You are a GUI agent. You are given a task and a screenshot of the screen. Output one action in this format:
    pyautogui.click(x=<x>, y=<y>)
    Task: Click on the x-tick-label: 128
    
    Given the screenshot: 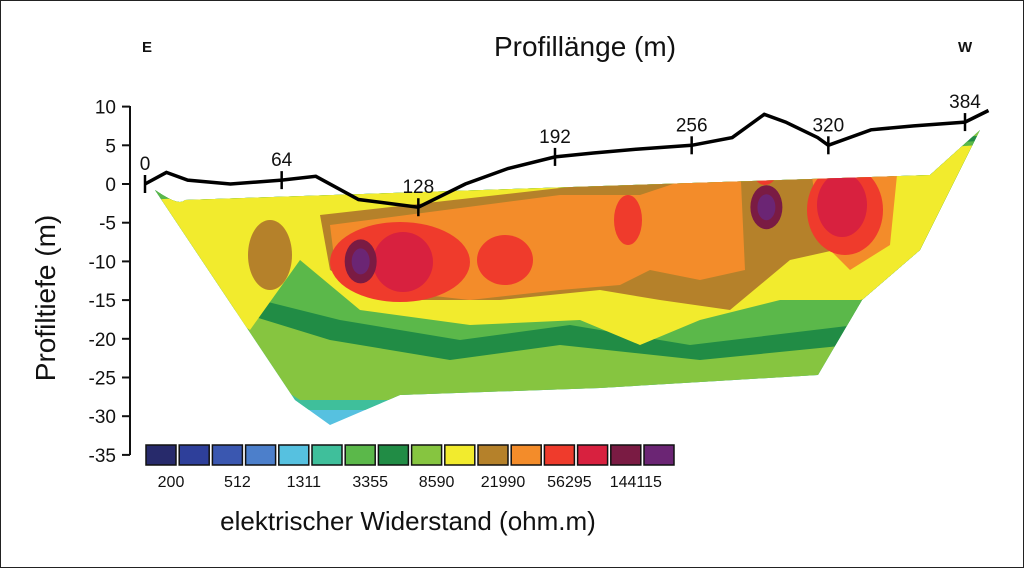 What is the action you would take?
    pyautogui.click(x=418, y=187)
    